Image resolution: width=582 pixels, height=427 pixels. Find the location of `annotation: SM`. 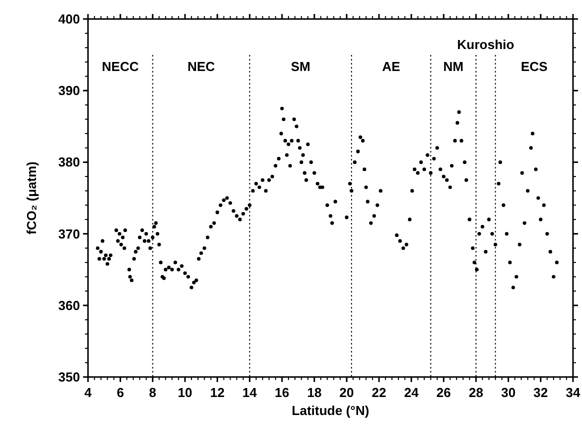

annotation: SM is located at coordinates (300, 66).